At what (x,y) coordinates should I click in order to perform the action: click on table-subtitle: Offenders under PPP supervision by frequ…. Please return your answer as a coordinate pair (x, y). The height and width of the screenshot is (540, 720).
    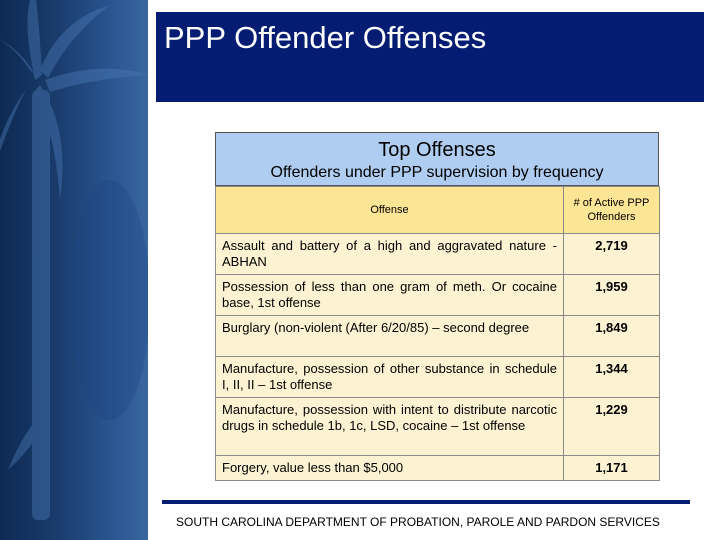
    Looking at the image, I should click on (437, 172).